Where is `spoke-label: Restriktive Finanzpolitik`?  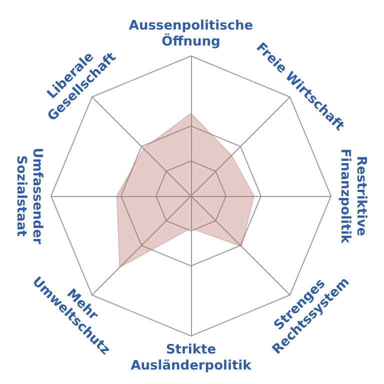
spoke-label: Restriktive Finanzpolitik is located at coordinates (353, 196).